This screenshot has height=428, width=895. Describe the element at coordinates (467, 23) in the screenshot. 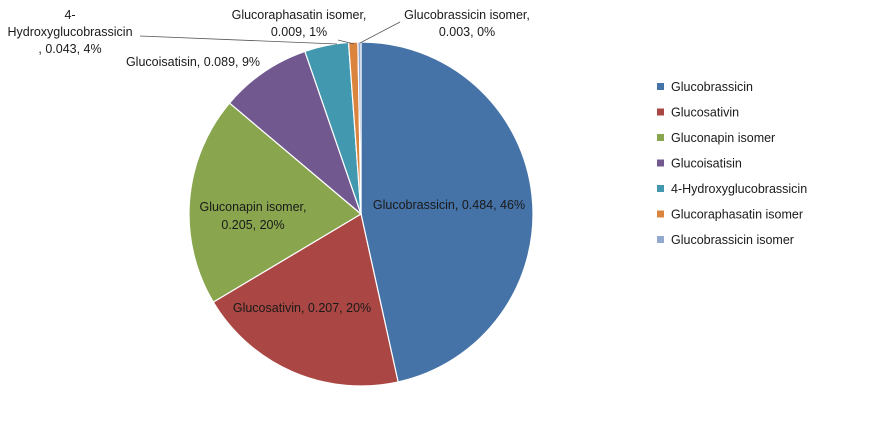

I see `data-label: Glucobrassicin isomer, 0.003, 0%` at that location.